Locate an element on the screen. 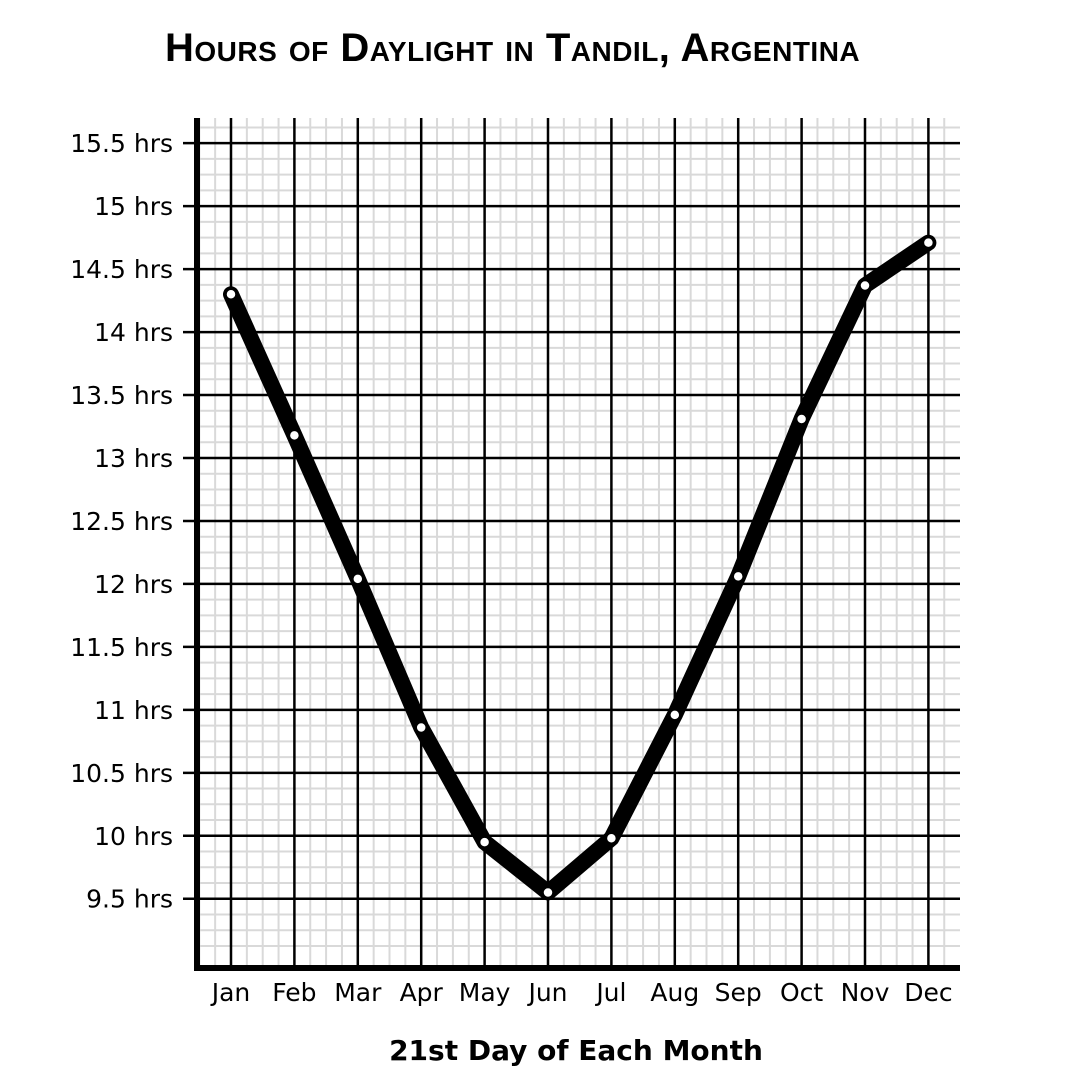  chart-title: Hours of Daylight in Tandil, Argentina is located at coordinates (513, 48).